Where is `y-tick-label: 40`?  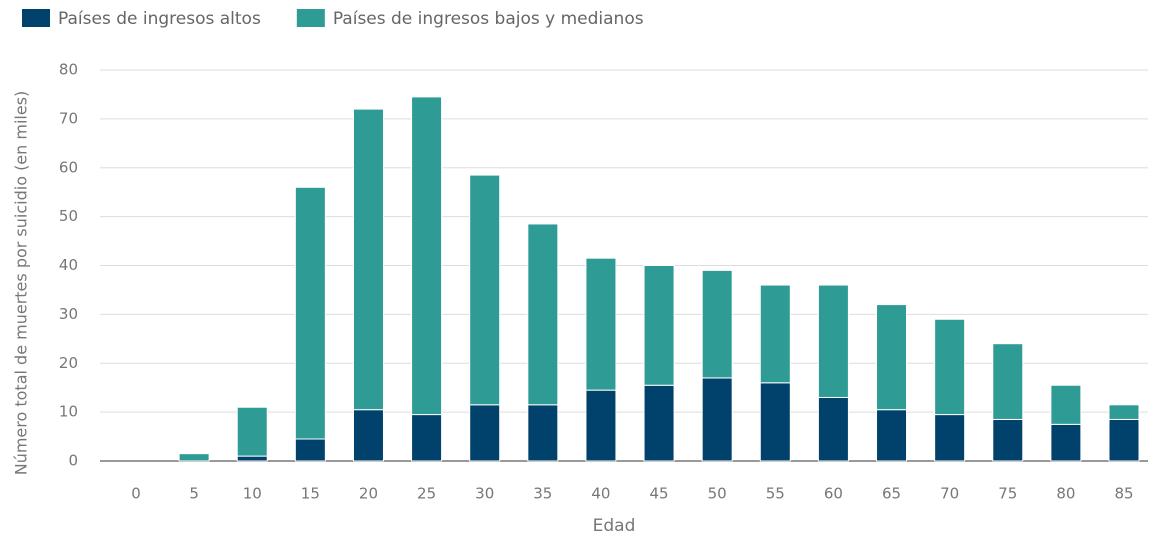 y-tick-label: 40 is located at coordinates (68, 265).